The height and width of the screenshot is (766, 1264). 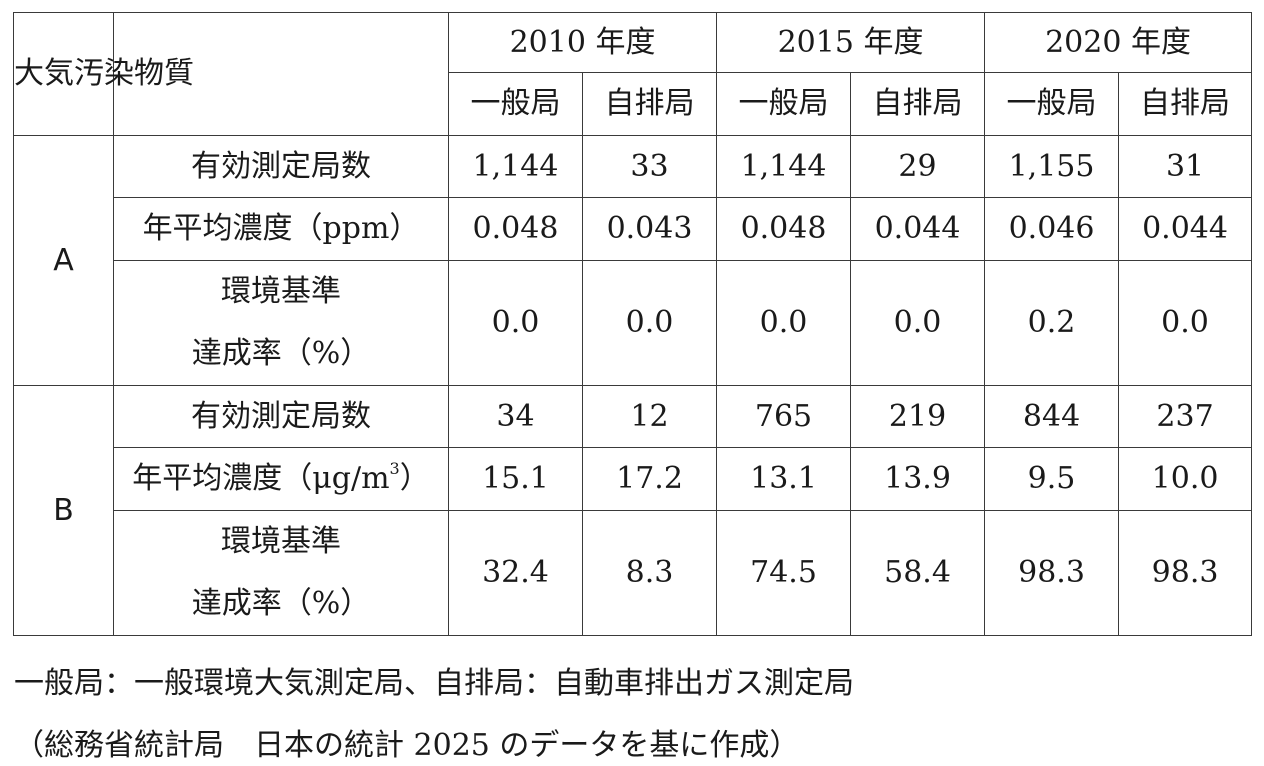 What do you see at coordinates (1118, 42) in the screenshot?
I see `year-header-2020: 2020 年度` at bounding box center [1118, 42].